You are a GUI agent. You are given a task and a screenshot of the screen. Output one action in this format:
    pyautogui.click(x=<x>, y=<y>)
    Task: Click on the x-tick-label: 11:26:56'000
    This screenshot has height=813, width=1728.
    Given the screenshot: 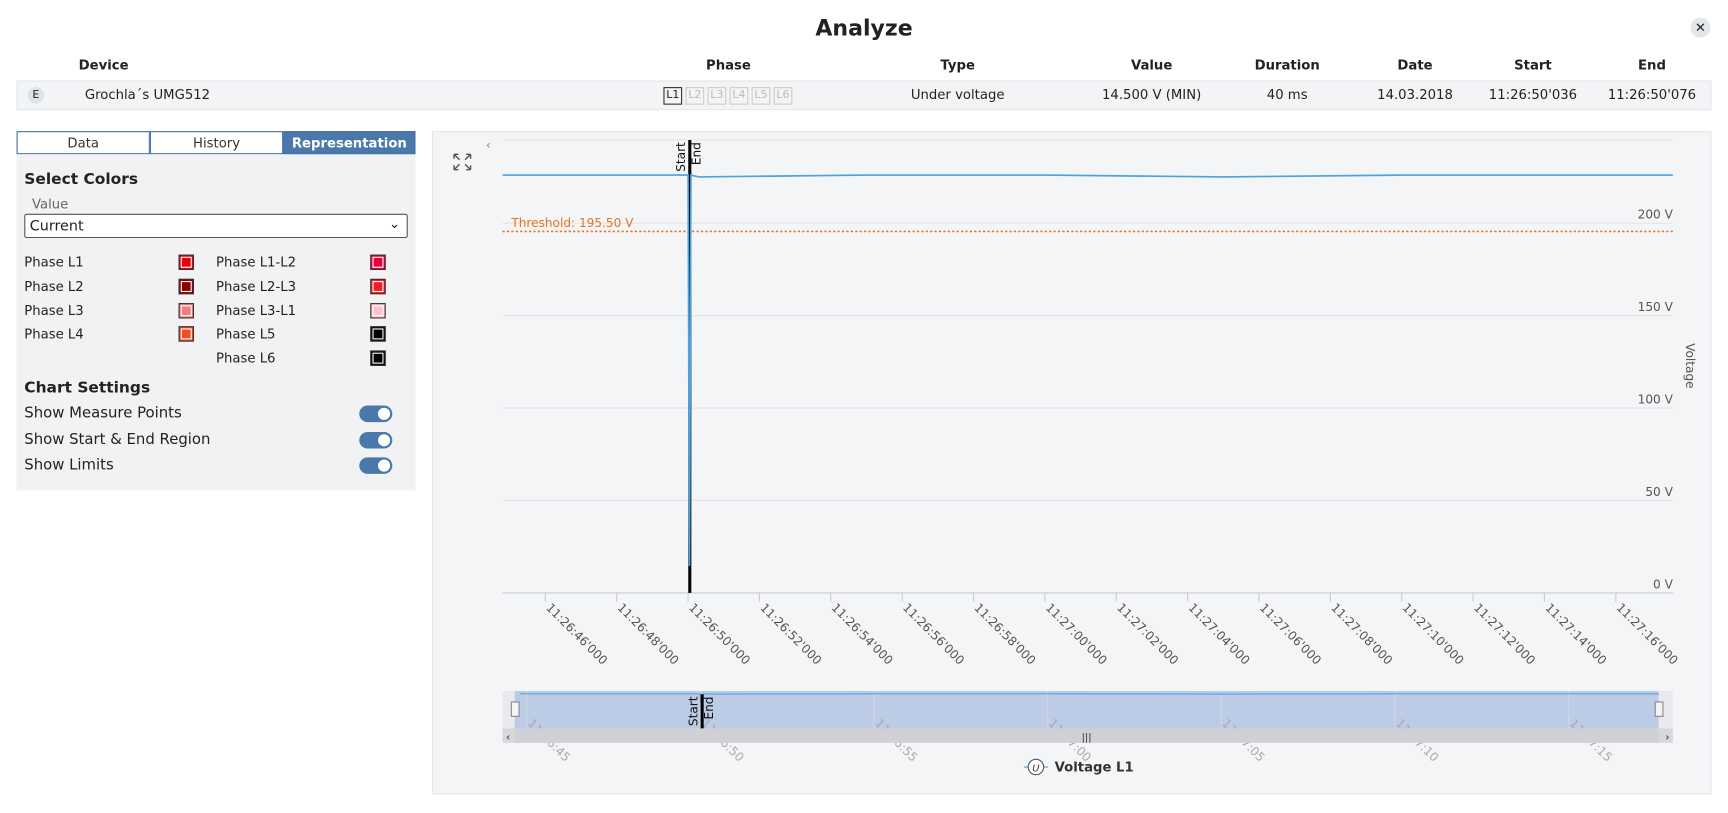 What is the action you would take?
    pyautogui.click(x=933, y=634)
    